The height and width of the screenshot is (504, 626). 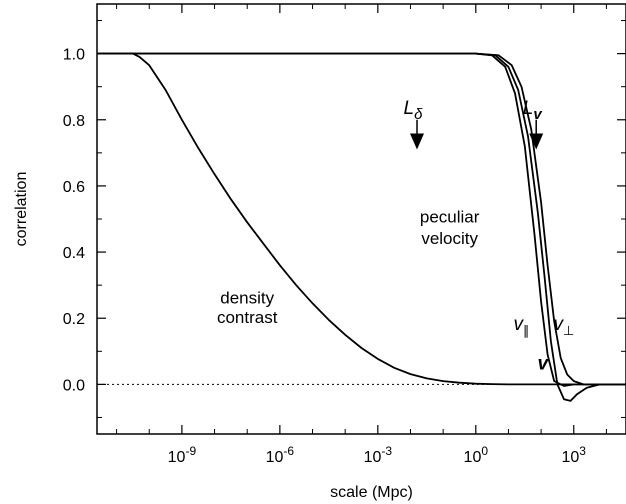 I want to click on annotation-label: peculiar, so click(x=450, y=216).